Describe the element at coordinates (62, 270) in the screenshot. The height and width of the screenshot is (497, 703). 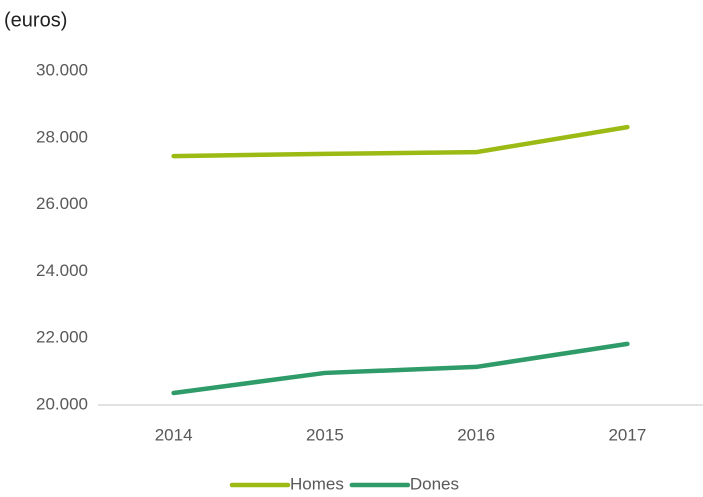
I see `y-tick-label: 24.000` at that location.